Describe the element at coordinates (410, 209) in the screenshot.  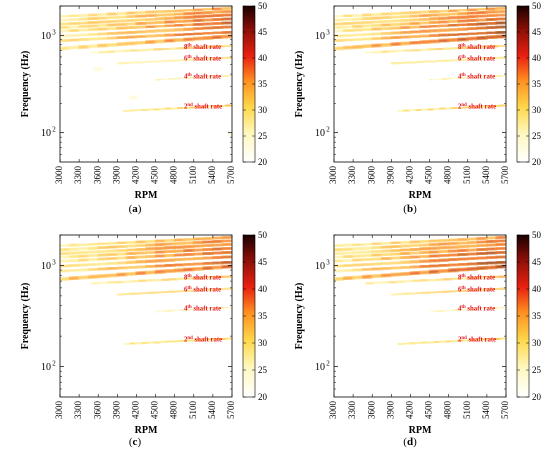
I see `panel-caption: (b)` at that location.